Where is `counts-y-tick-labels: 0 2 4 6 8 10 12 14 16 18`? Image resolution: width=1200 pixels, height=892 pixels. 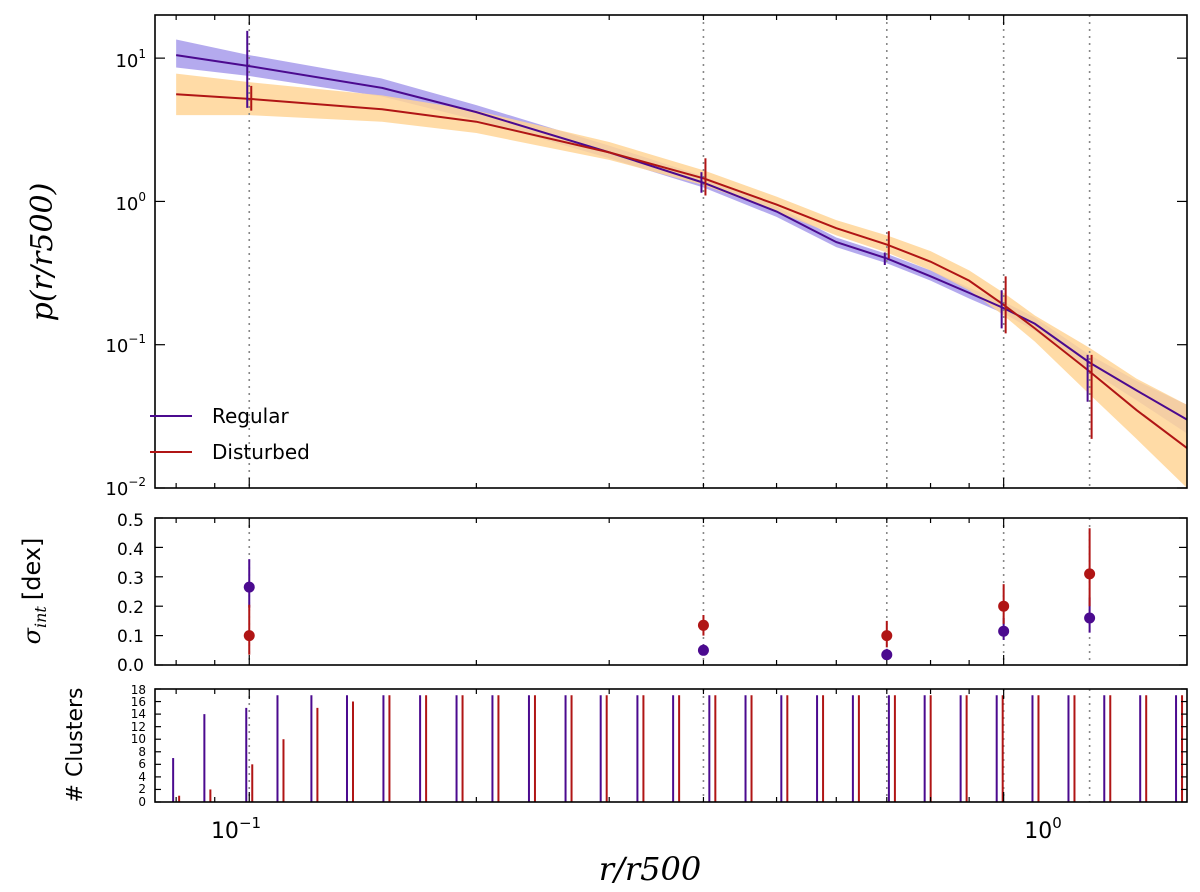
counts-y-tick-labels: 0 2 4 6 8 10 12 14 16 18 is located at coordinates (138, 746).